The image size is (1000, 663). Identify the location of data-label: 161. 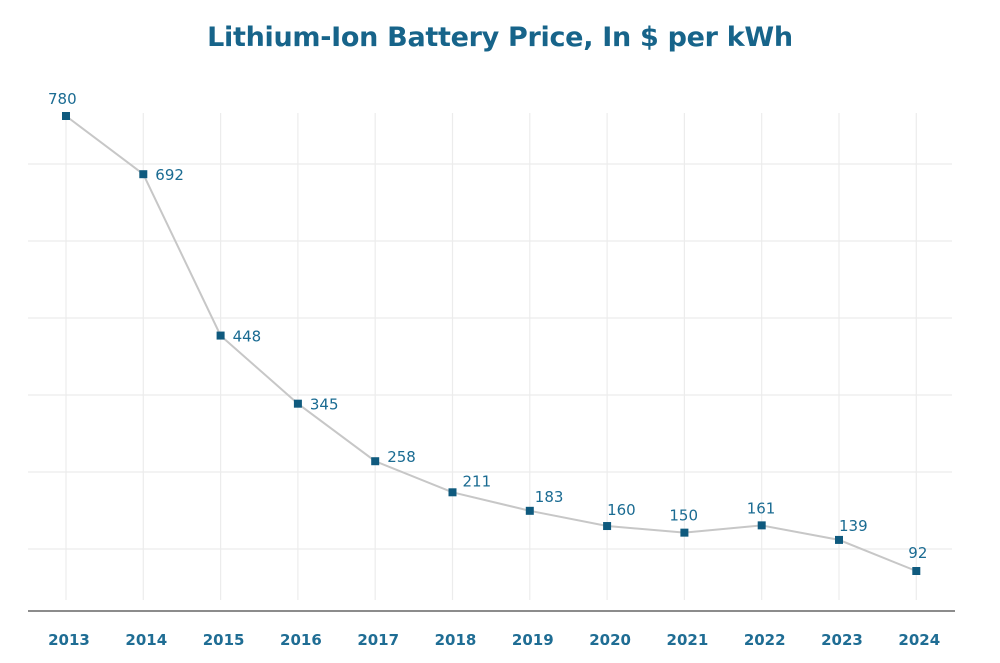
(761, 508).